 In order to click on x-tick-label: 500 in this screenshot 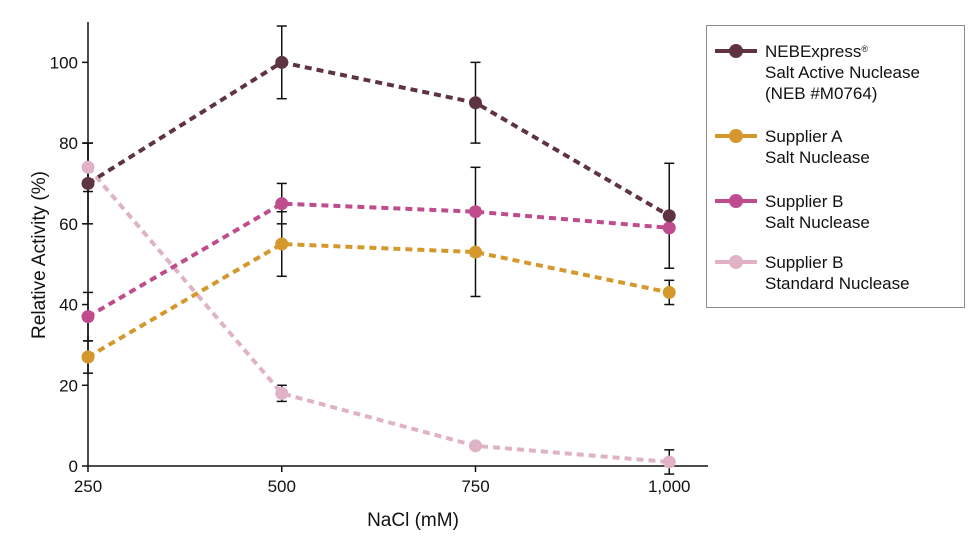, I will do `click(282, 486)`.